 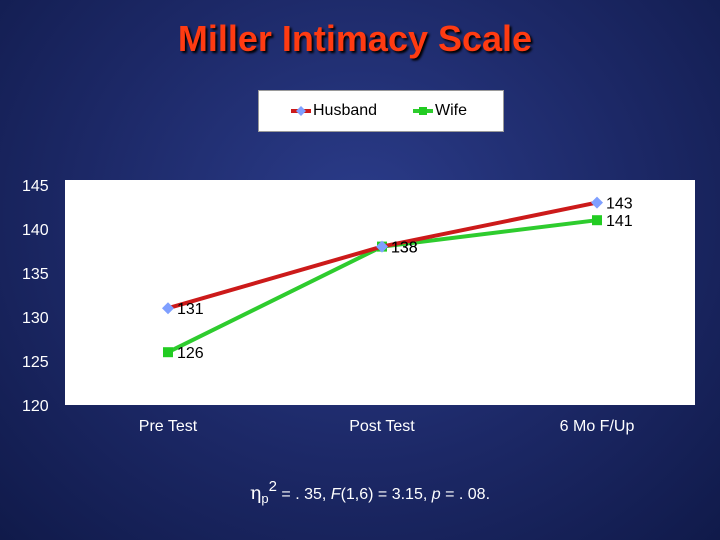 I want to click on eta-superscript: 2, so click(x=272, y=486).